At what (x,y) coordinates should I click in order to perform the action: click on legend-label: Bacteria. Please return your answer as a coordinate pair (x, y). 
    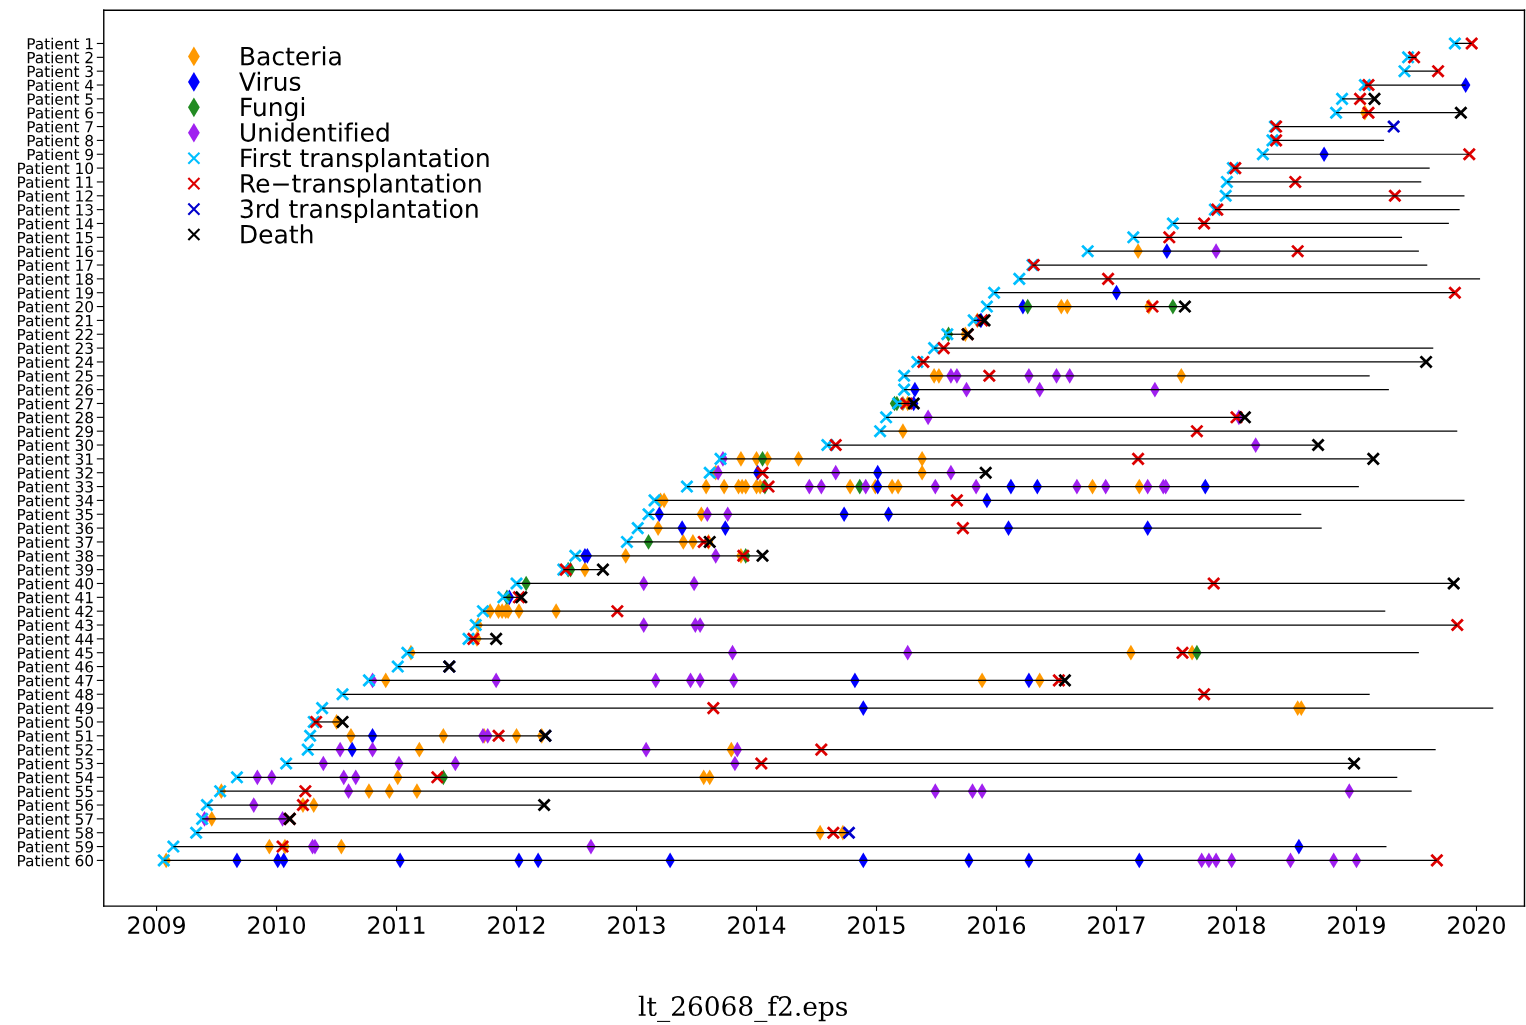
    Looking at the image, I should click on (291, 56).